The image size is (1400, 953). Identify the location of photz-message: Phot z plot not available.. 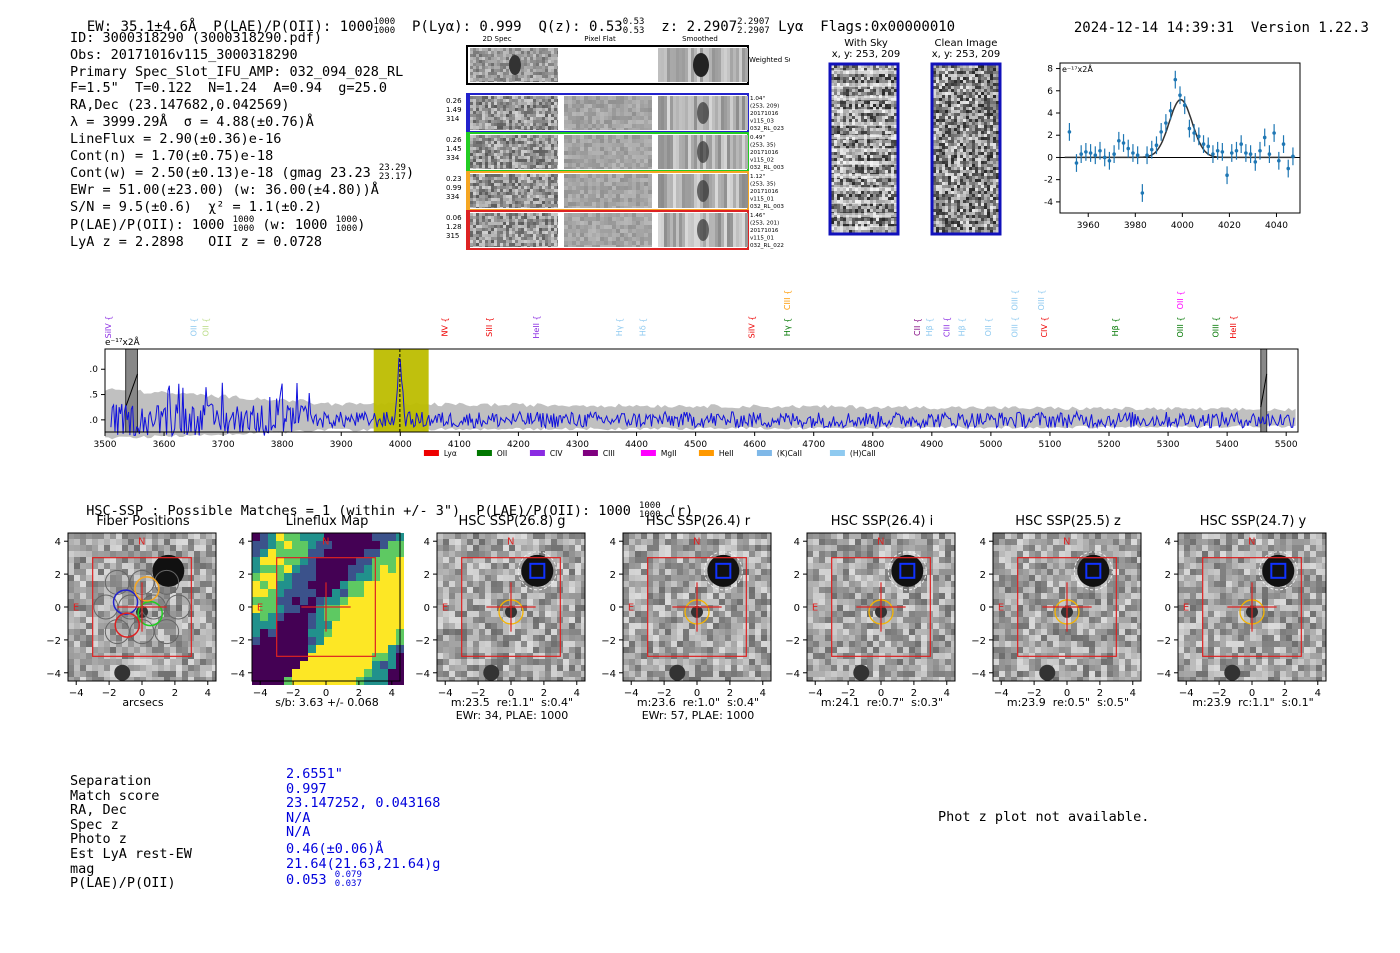
(1044, 817).